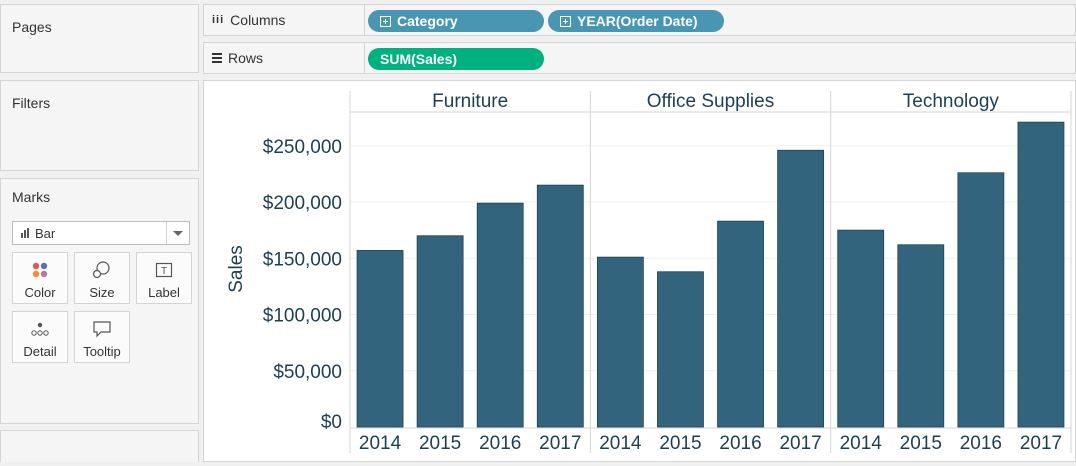 The image size is (1076, 466). Describe the element at coordinates (99, 125) in the screenshot. I see `filters-card: Filters` at that location.